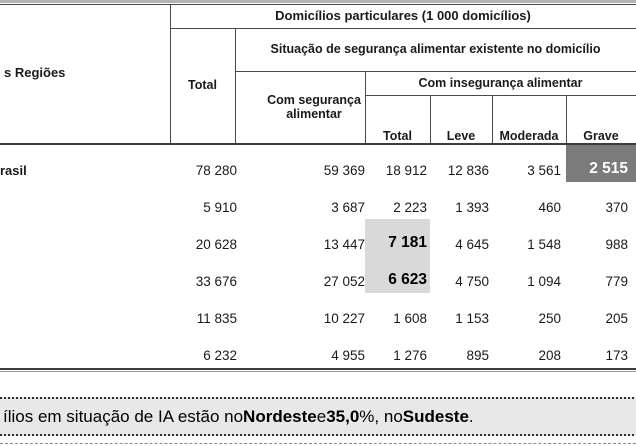  What do you see at coordinates (318, 237) in the screenshot?
I see `table-row: 20 628 13 447 7 181 4 645 1 548 988` at bounding box center [318, 237].